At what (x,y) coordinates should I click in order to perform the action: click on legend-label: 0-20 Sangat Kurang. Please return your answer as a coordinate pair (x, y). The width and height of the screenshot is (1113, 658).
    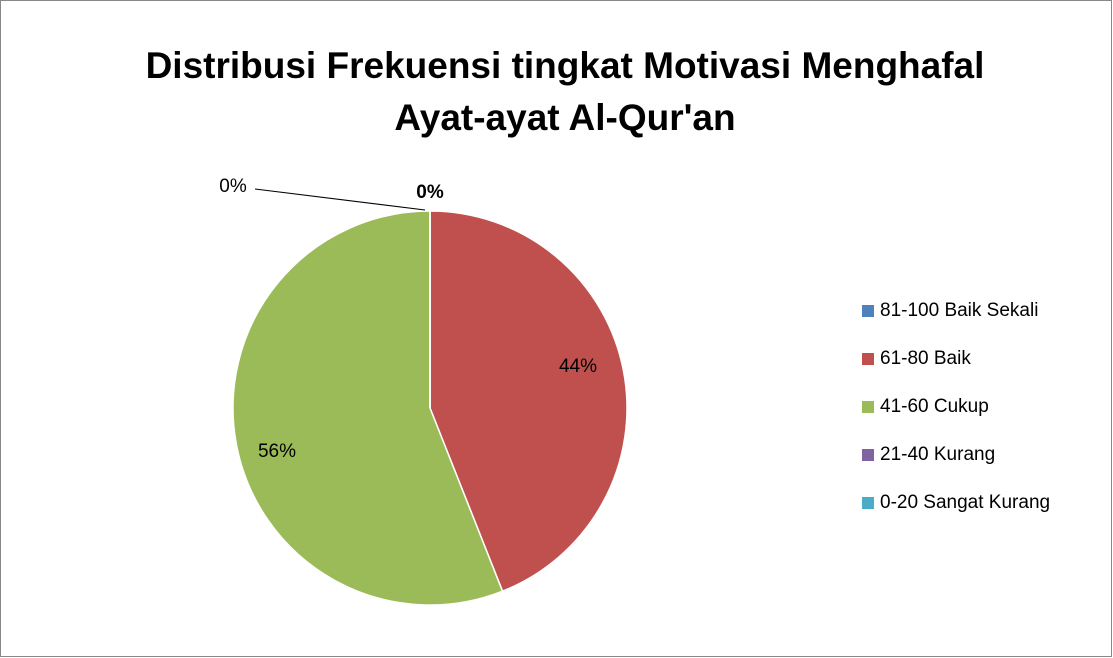
    Looking at the image, I should click on (965, 502).